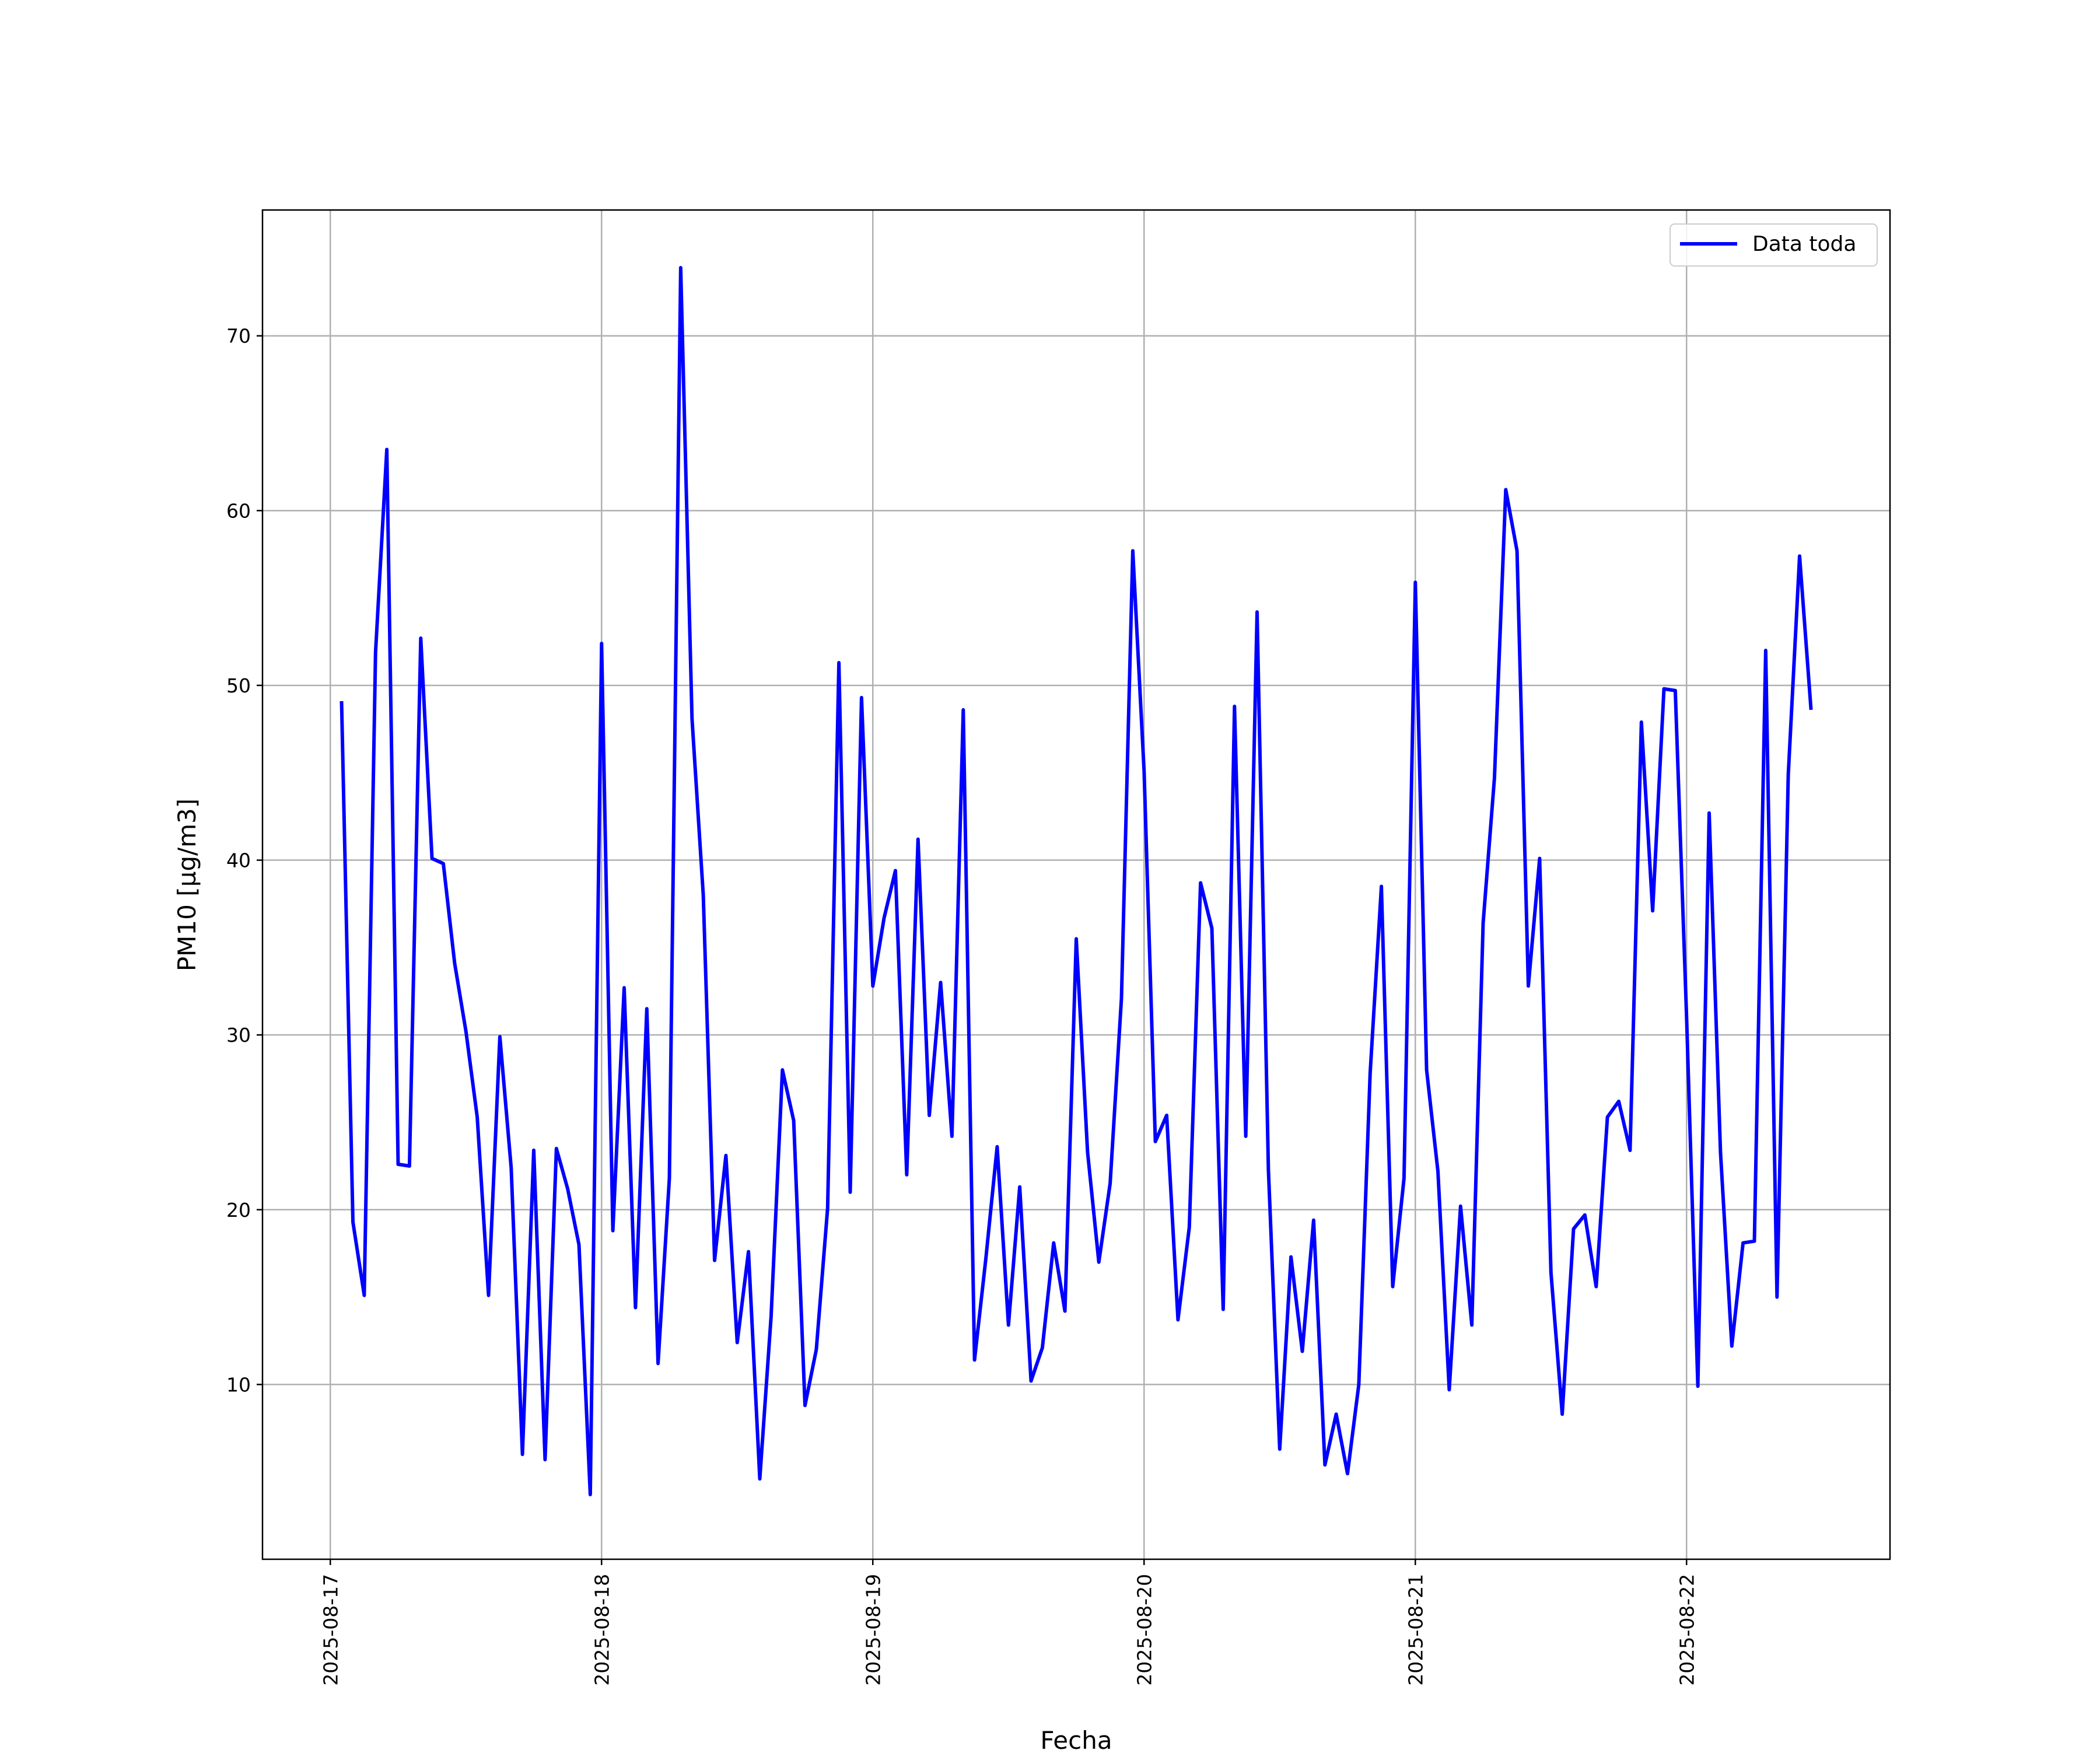  What do you see at coordinates (1144, 1630) in the screenshot?
I see `x-tick-label: 2025-08-20` at bounding box center [1144, 1630].